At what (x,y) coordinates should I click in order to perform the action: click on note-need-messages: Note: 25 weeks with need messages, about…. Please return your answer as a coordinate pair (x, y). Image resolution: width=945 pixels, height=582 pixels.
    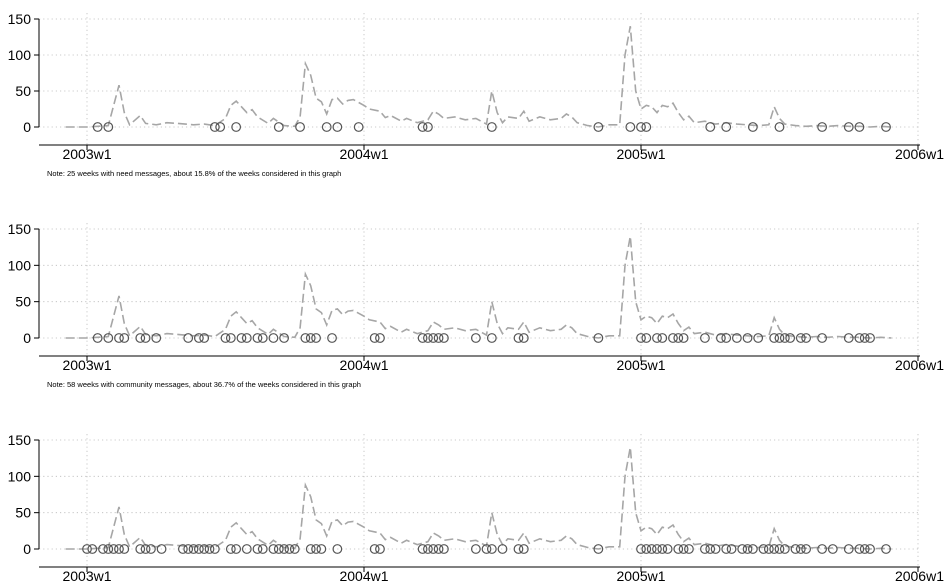
    Looking at the image, I should click on (194, 173).